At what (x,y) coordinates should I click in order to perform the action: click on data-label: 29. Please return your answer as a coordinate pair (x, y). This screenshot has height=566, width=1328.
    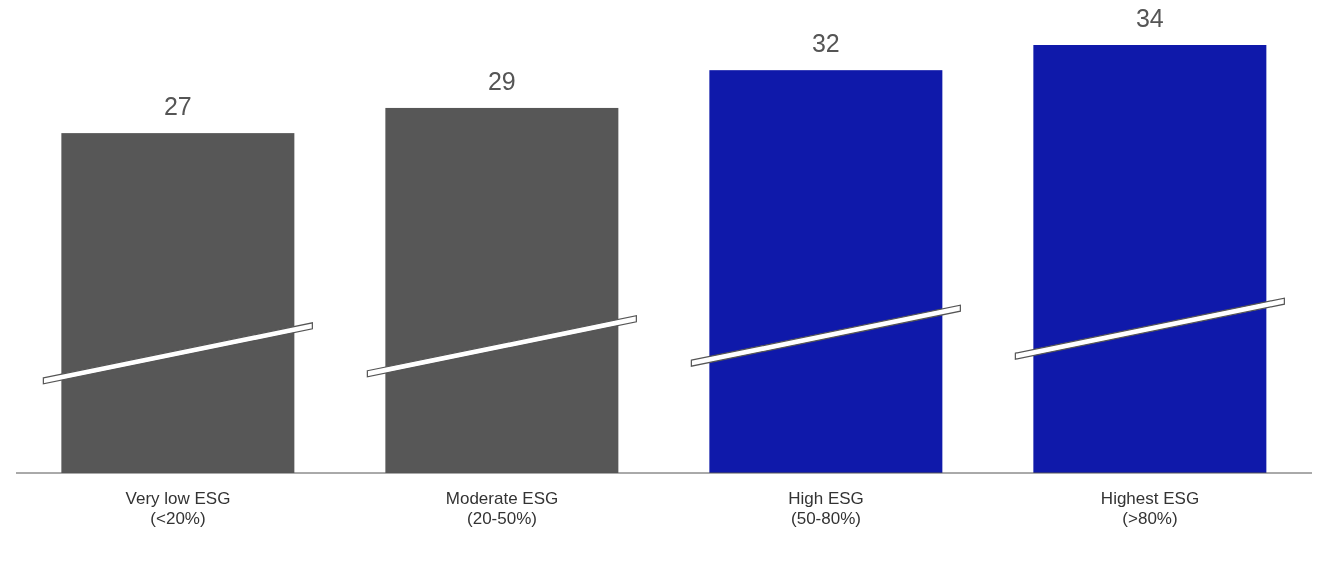
    Looking at the image, I should click on (501, 80).